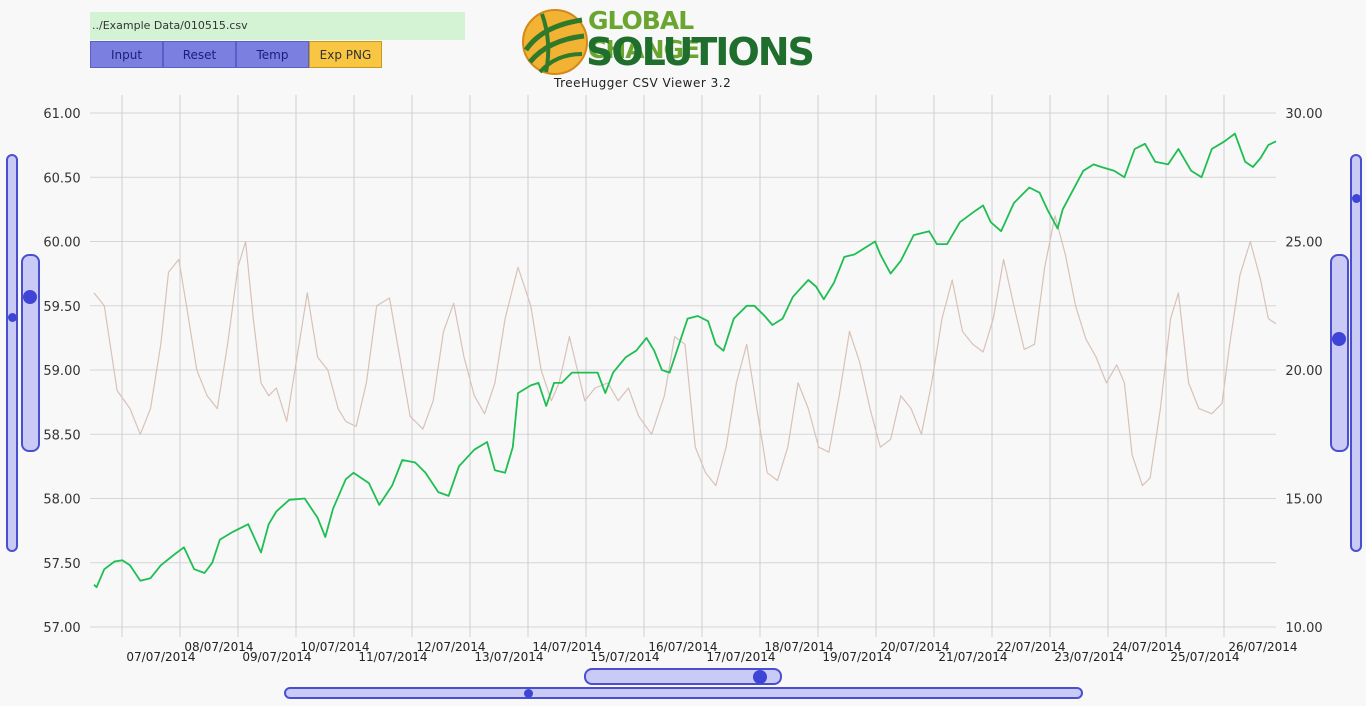 This screenshot has width=1366, height=706. I want to click on x-tick-label: 18/07/2014, so click(798, 647).